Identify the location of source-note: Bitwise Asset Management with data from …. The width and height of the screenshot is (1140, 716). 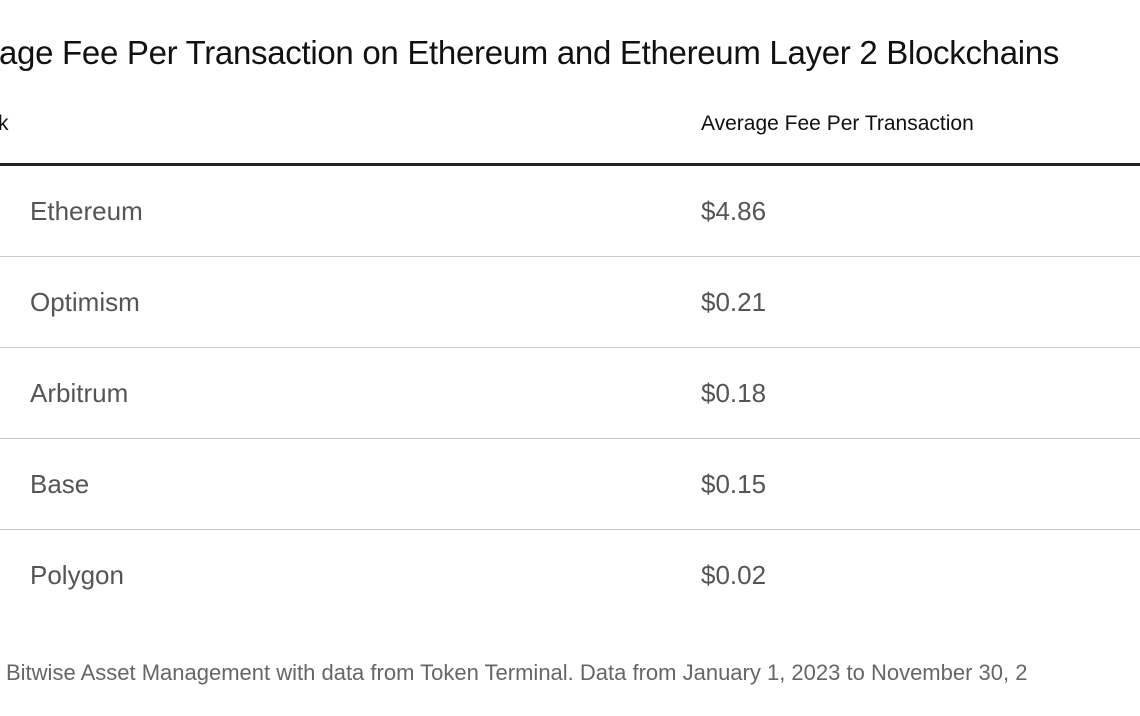
(517, 672).